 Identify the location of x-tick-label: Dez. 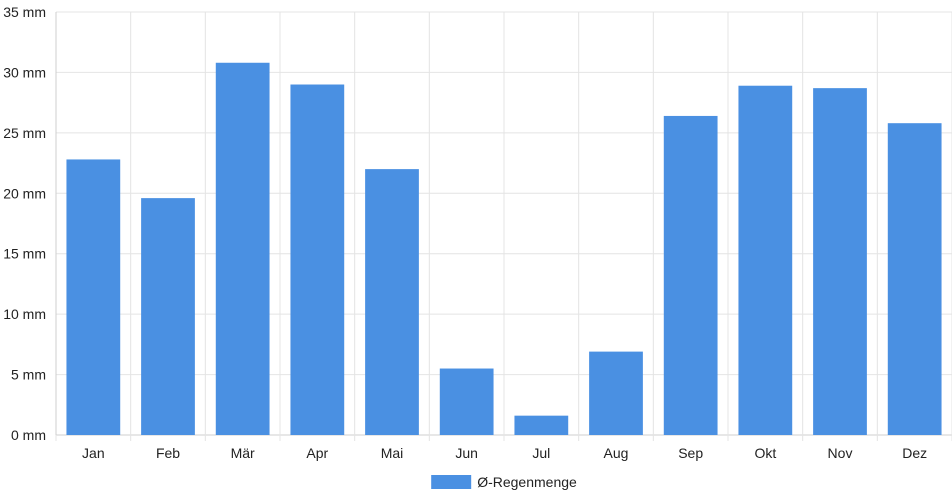
(914, 453).